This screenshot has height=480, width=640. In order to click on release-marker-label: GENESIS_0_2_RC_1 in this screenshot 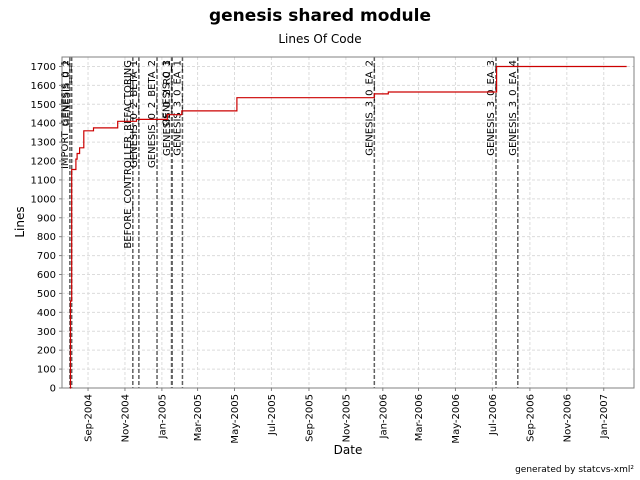, I will do `click(167, 108)`.